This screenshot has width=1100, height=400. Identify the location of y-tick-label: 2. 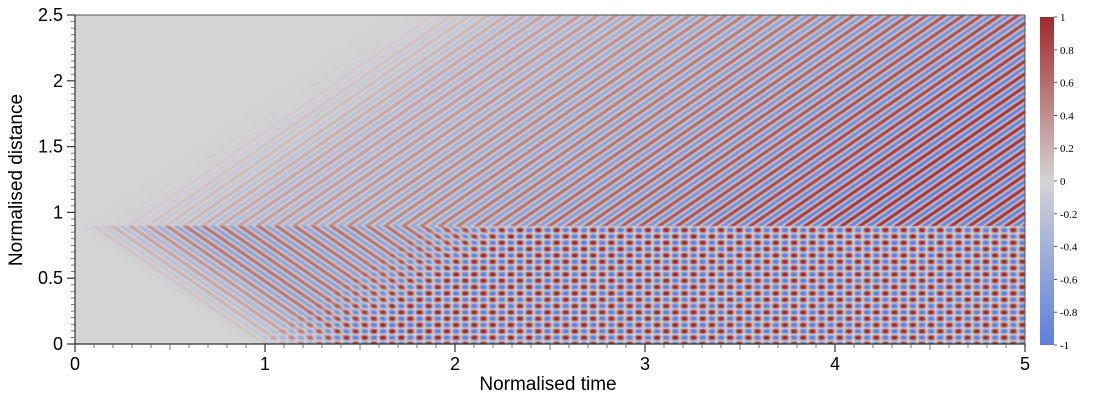
(58, 81).